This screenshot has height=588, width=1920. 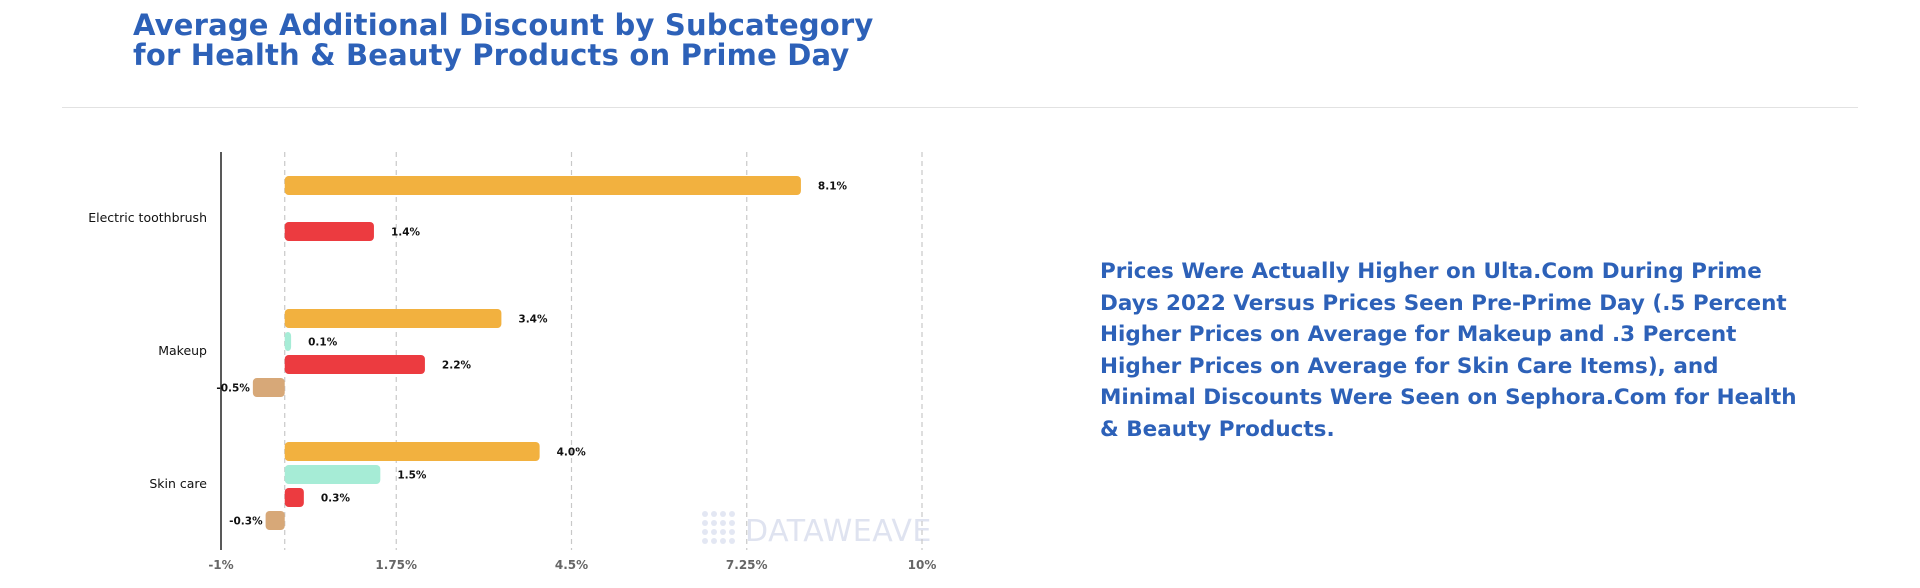 I want to click on x-tick-label: 10%, so click(x=922, y=565).